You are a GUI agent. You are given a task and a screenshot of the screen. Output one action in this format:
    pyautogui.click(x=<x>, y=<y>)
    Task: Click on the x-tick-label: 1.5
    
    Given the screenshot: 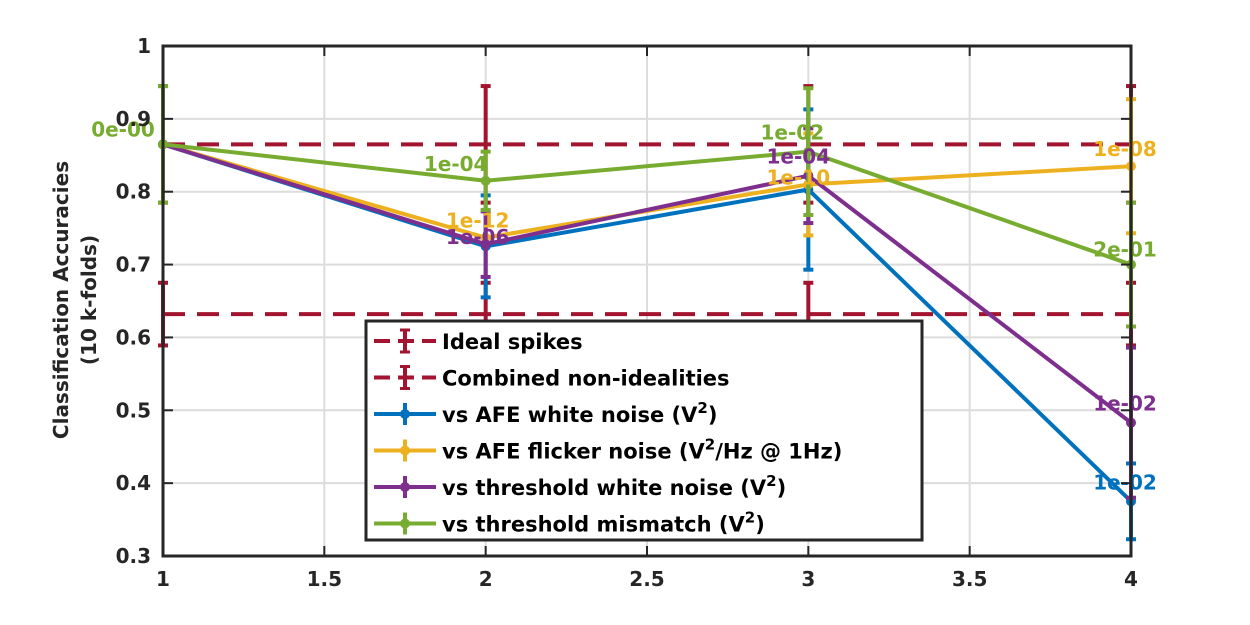 What is the action you would take?
    pyautogui.click(x=324, y=579)
    